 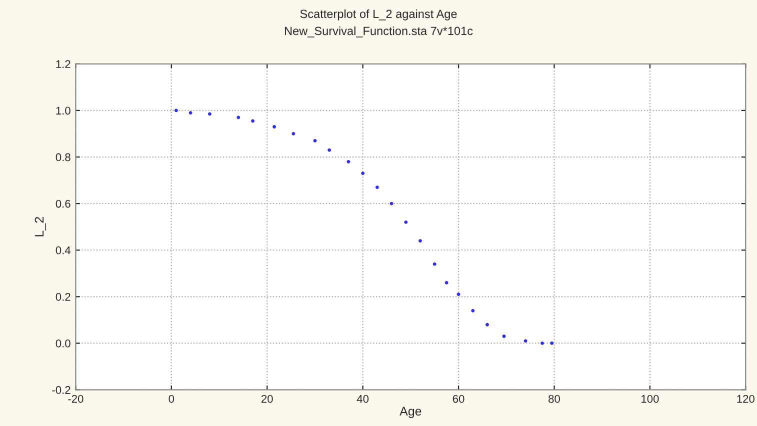 What do you see at coordinates (171, 398) in the screenshot?
I see `x-tick-label: 0` at bounding box center [171, 398].